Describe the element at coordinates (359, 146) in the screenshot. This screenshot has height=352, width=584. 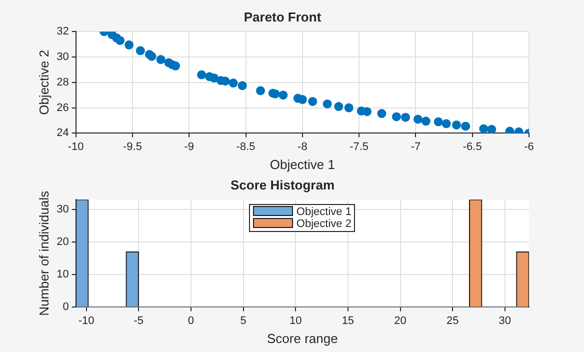
I see `x-tick-label: -7.5` at that location.